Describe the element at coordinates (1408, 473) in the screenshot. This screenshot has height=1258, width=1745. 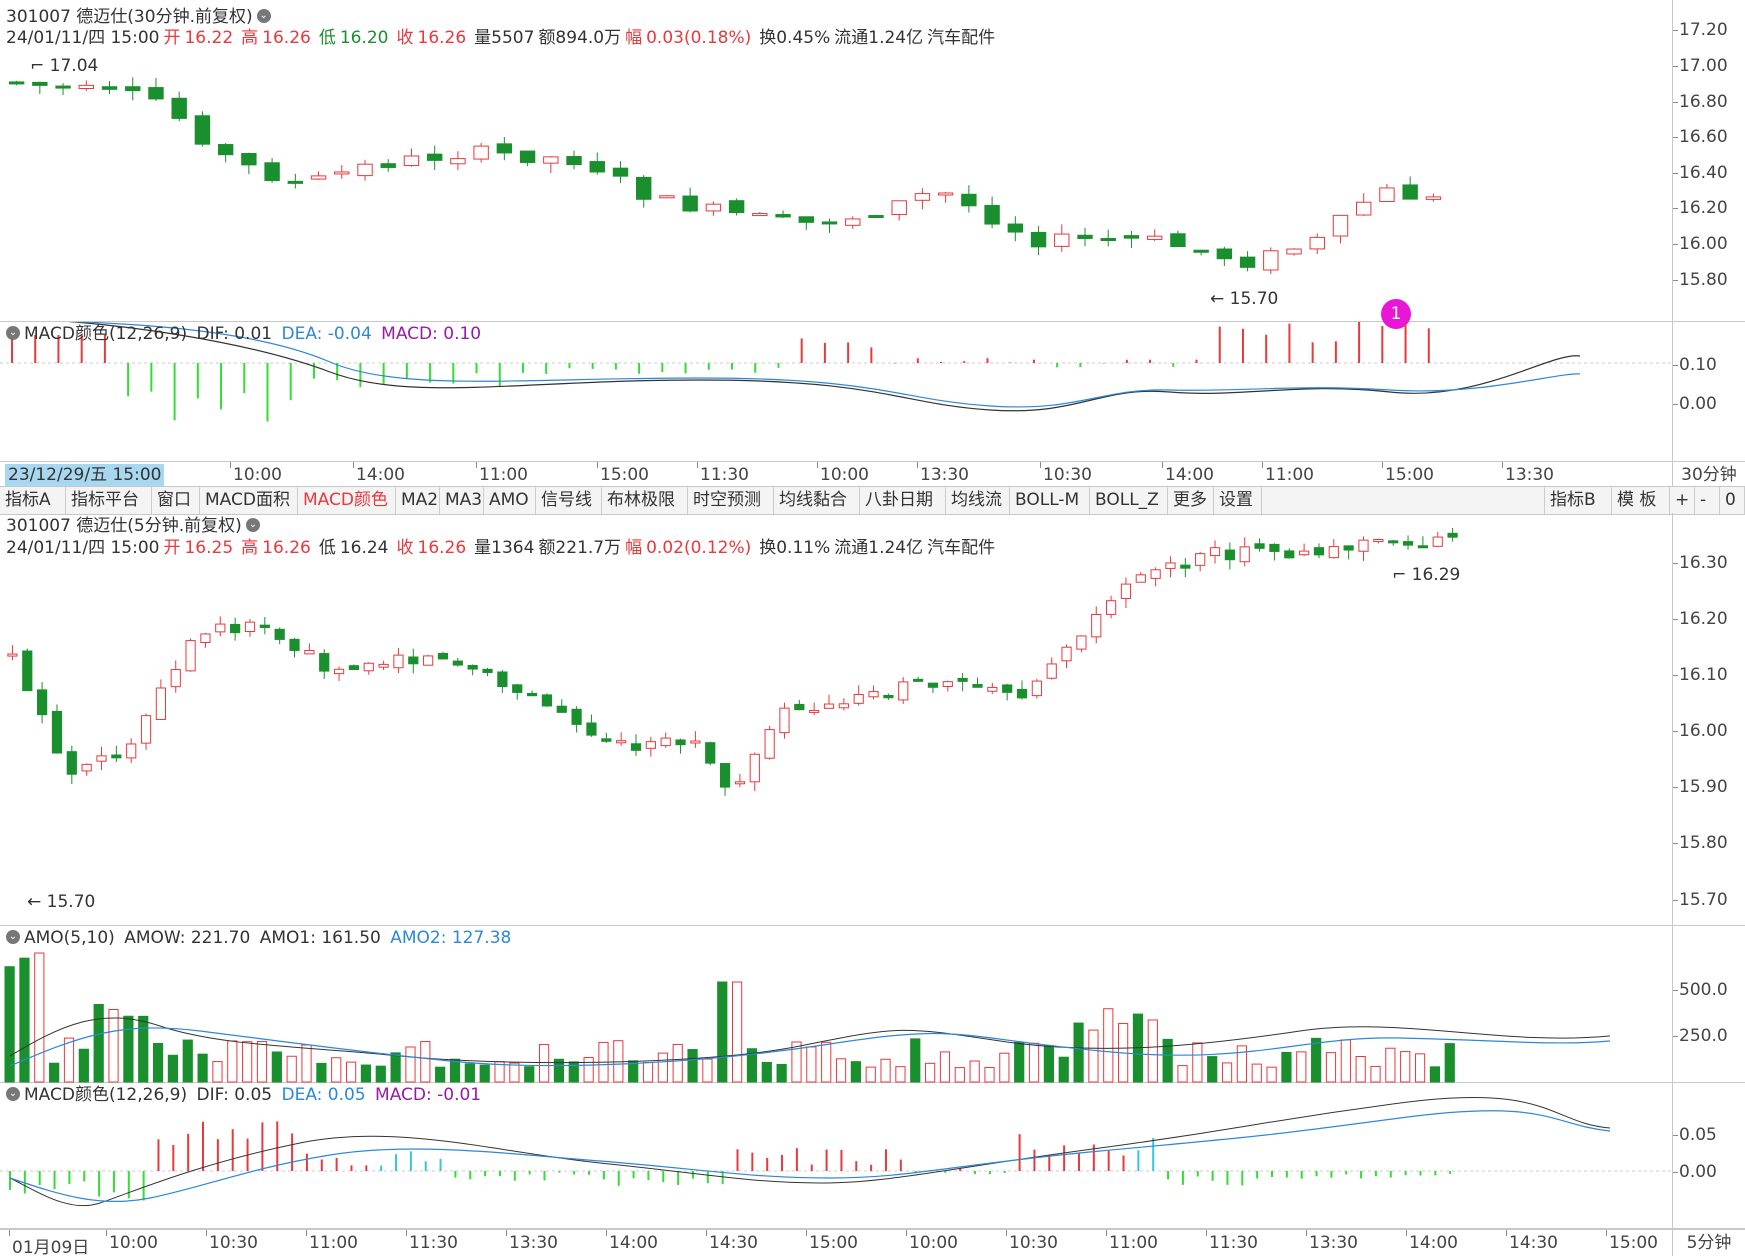
I see `time-label: 15:00` at that location.